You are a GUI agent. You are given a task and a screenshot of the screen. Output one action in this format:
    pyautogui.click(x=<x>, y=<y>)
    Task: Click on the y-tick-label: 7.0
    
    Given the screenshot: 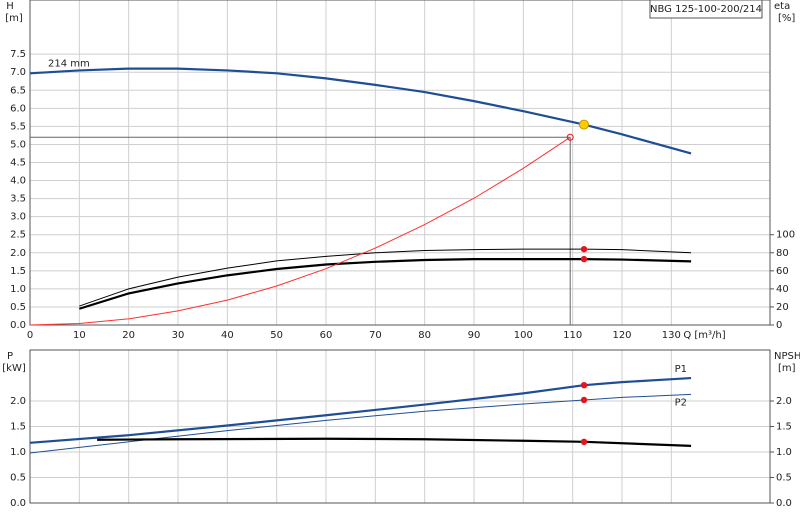 What is the action you would take?
    pyautogui.click(x=18, y=72)
    